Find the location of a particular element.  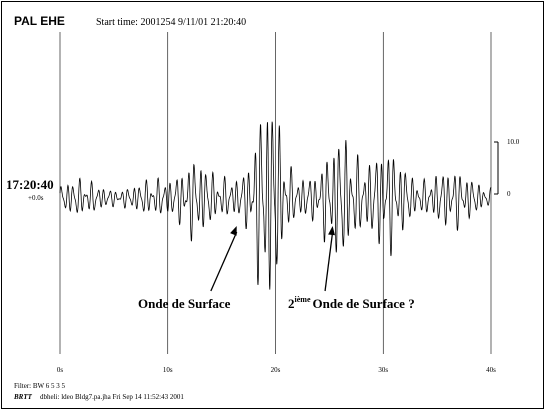

x-tick-labels: 0s 10s 20s 30s 40s is located at coordinates (276, 370).